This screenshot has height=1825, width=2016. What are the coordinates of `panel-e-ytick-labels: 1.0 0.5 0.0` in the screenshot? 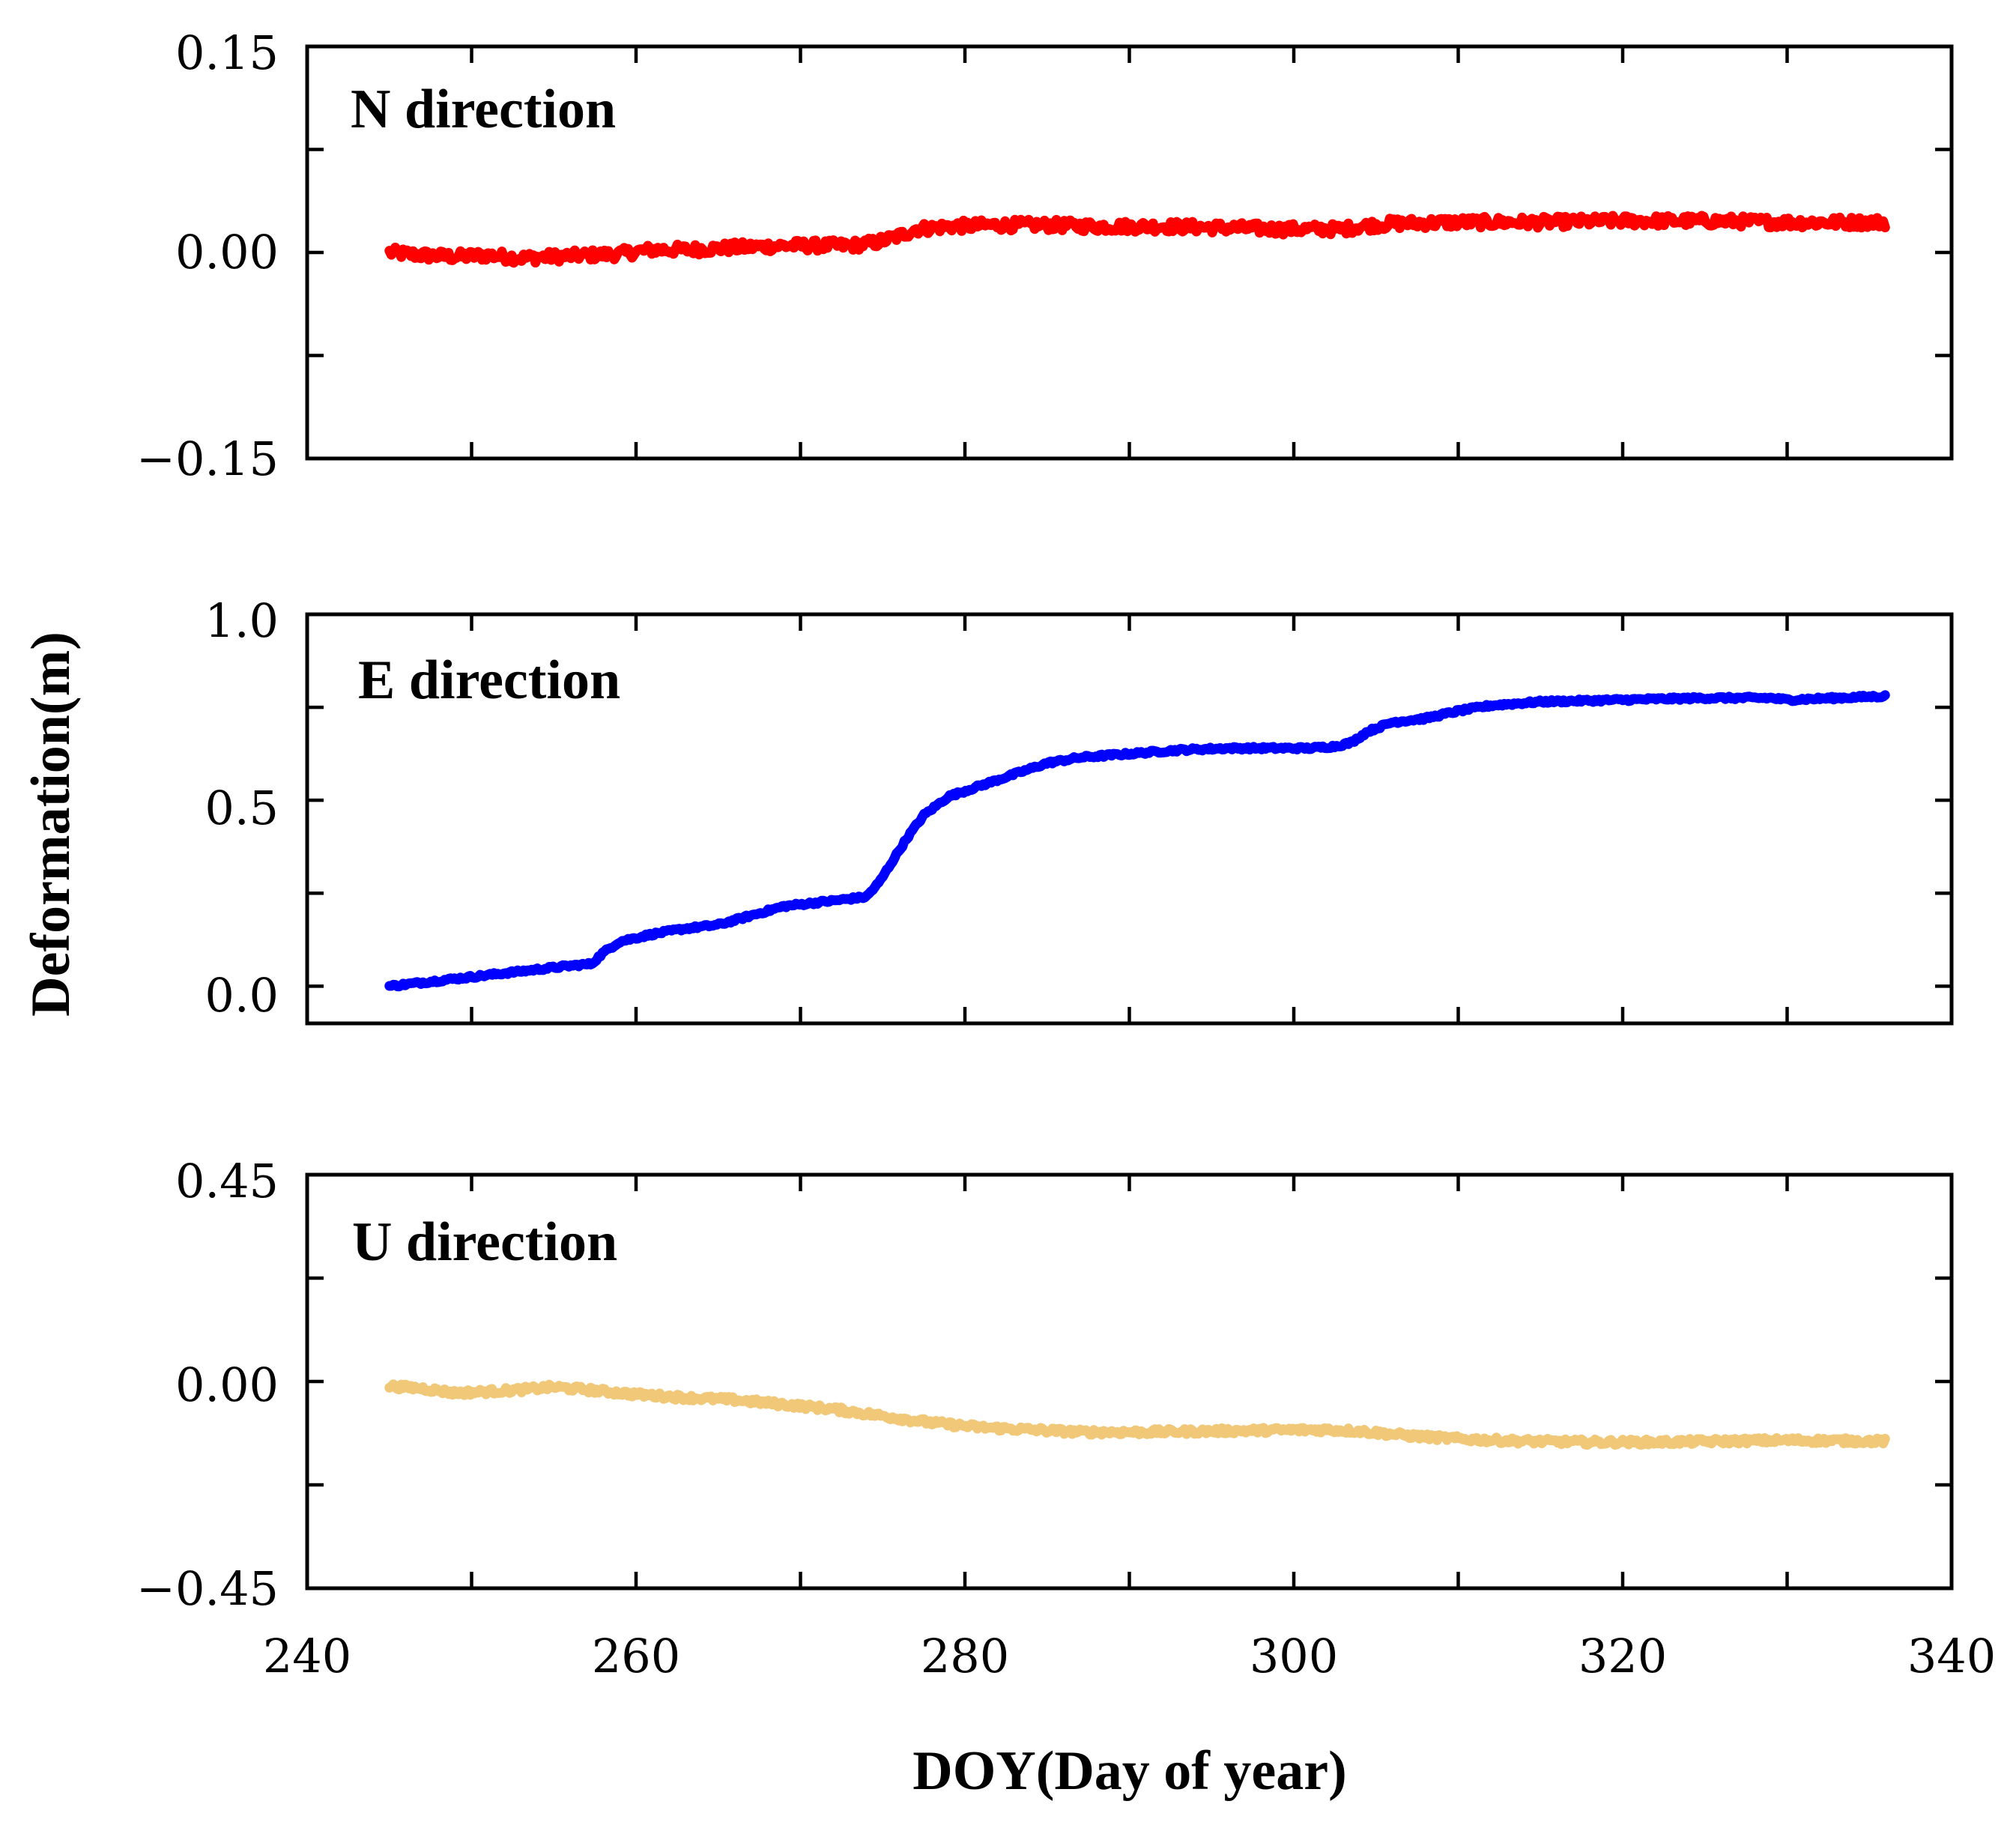 It's located at (242, 808).